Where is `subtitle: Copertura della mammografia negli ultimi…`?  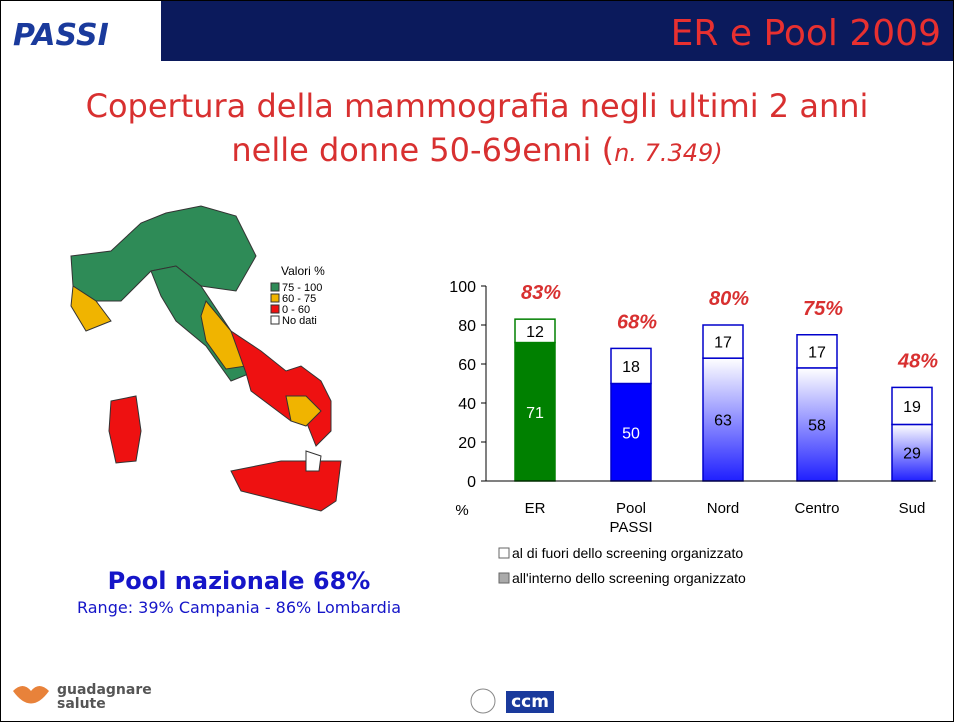
subtitle: Copertura della mammografia negli ultimi… is located at coordinates (477, 106).